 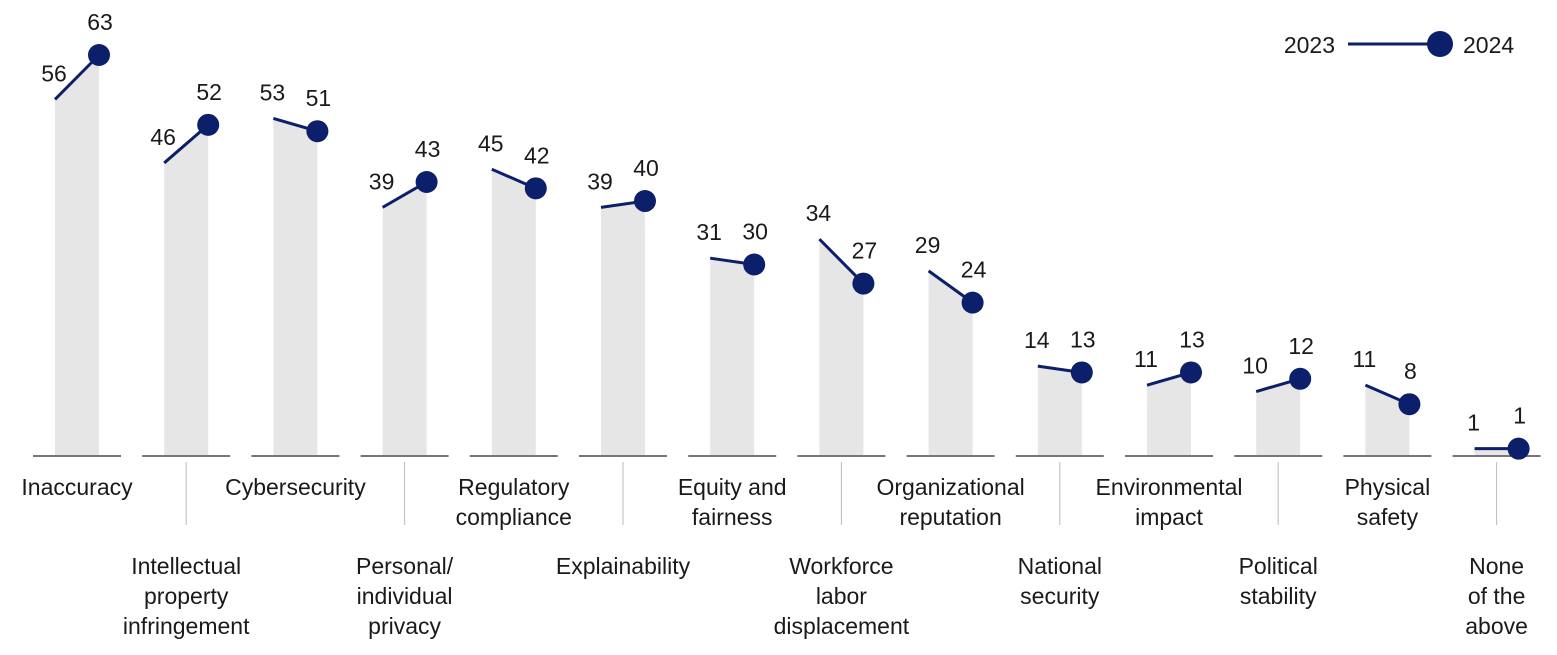 I want to click on value-label-2023-5: 39, so click(x=600, y=181).